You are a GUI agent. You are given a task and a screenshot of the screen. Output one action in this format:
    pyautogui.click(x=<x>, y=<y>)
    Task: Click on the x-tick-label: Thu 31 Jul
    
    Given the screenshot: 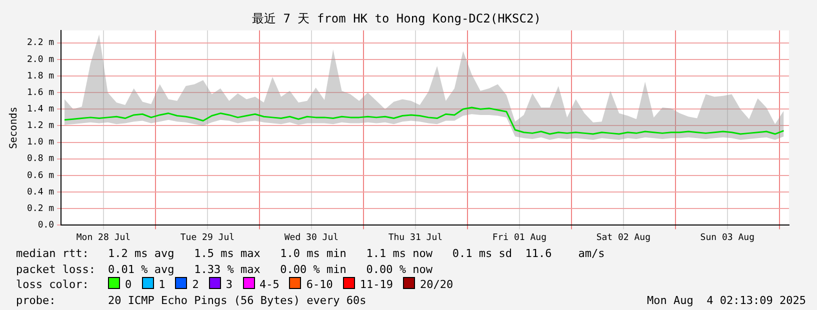 What is the action you would take?
    pyautogui.click(x=415, y=237)
    